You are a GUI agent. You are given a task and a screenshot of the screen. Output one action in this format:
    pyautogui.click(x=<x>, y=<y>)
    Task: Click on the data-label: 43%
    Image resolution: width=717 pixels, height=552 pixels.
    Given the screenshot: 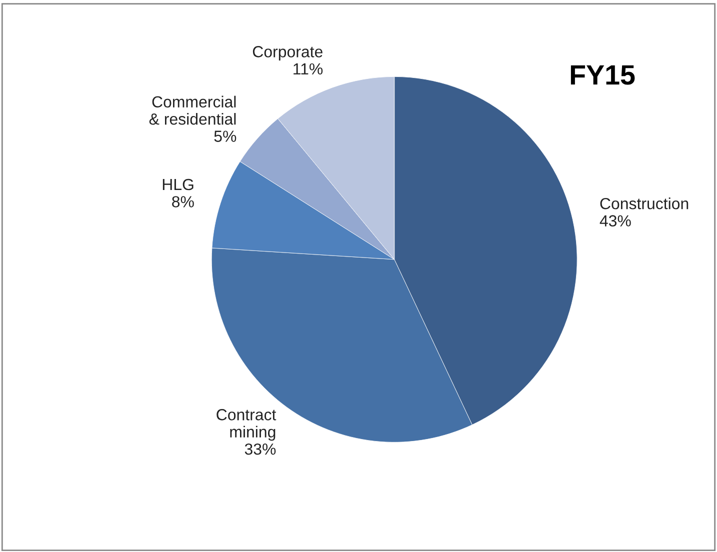 What is the action you would take?
    pyautogui.click(x=615, y=220)
    